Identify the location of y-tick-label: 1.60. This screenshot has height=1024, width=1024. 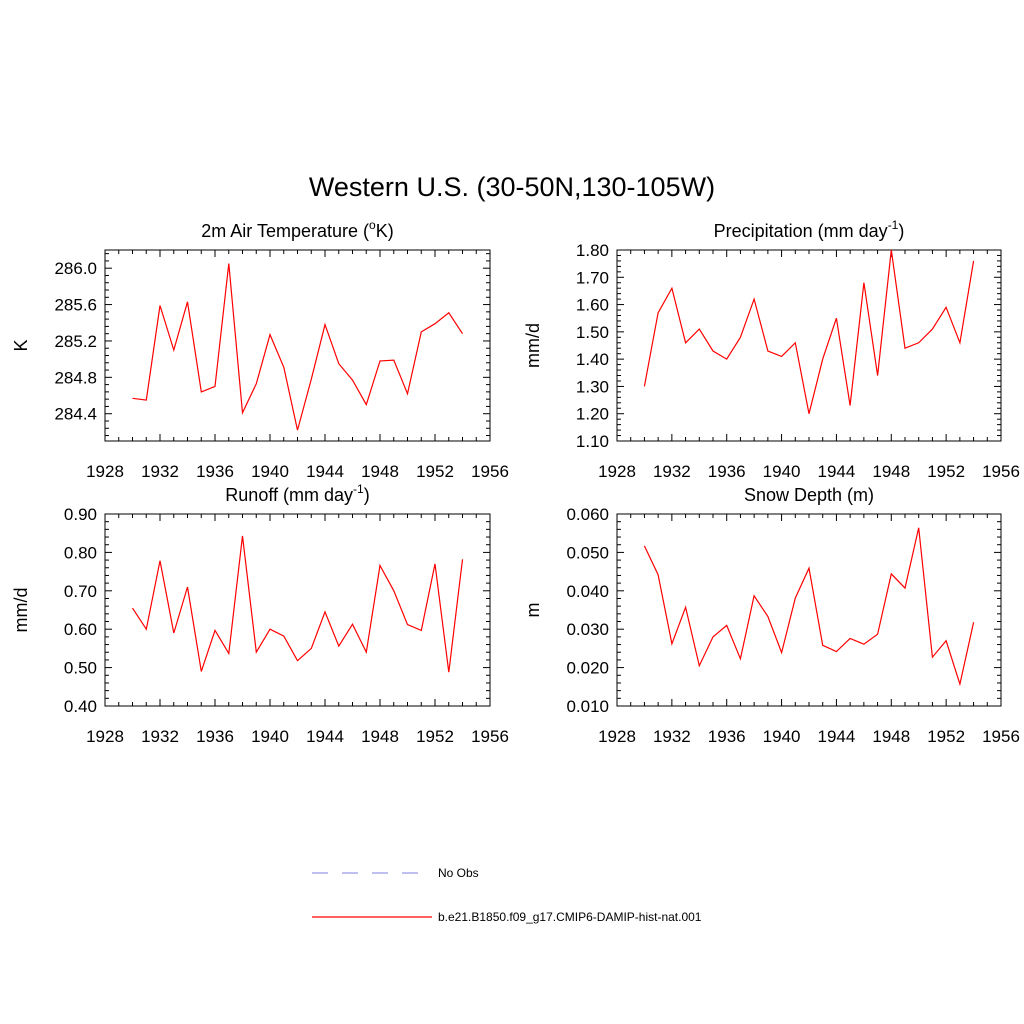
(592, 305).